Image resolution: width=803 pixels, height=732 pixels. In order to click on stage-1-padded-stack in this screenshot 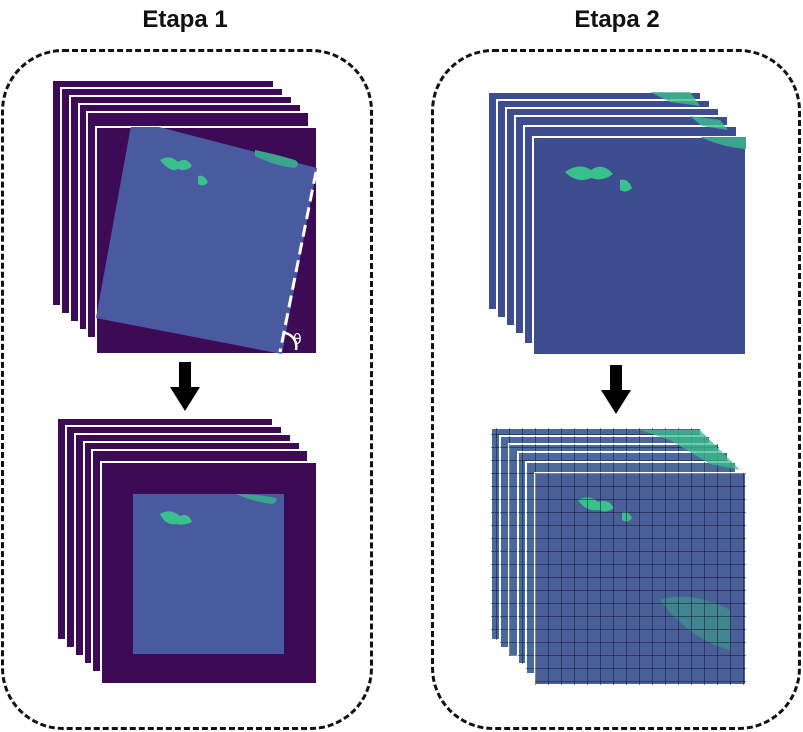, I will do `click(187, 551)`.